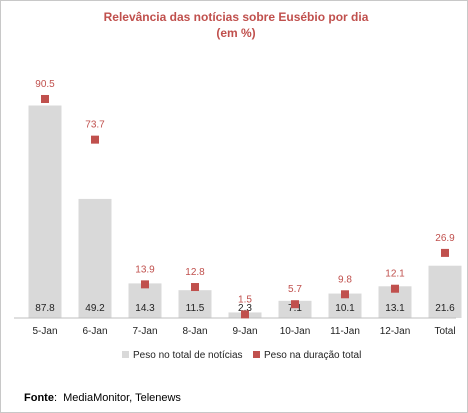 The height and width of the screenshot is (413, 468). What do you see at coordinates (188, 355) in the screenshot?
I see `legend-label-bars: Peso no total de notícias` at bounding box center [188, 355].